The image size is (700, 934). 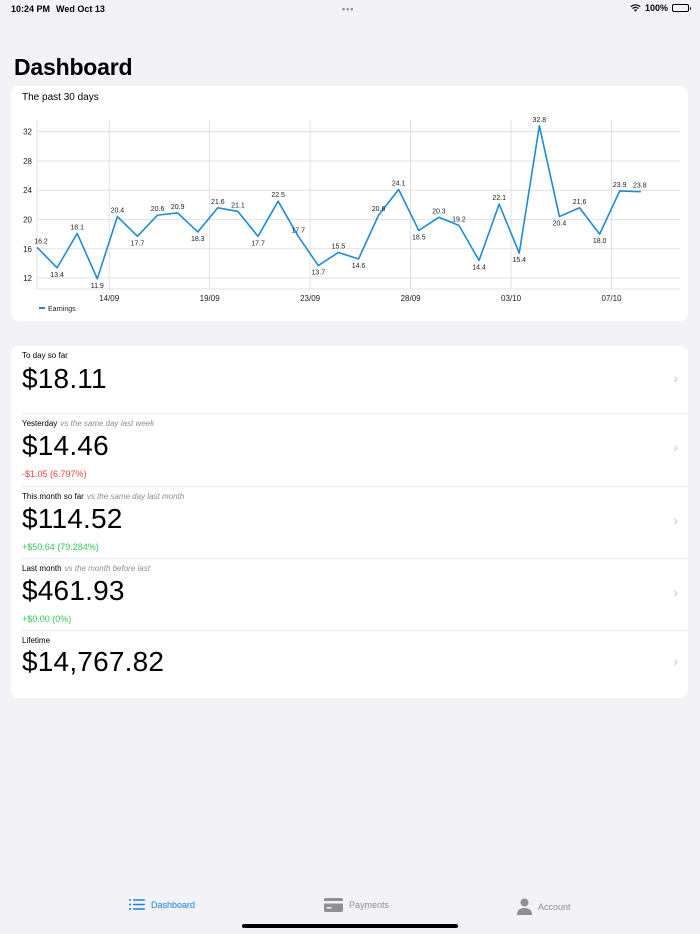 What do you see at coordinates (359, 266) in the screenshot?
I see `data-label: 14.6` at bounding box center [359, 266].